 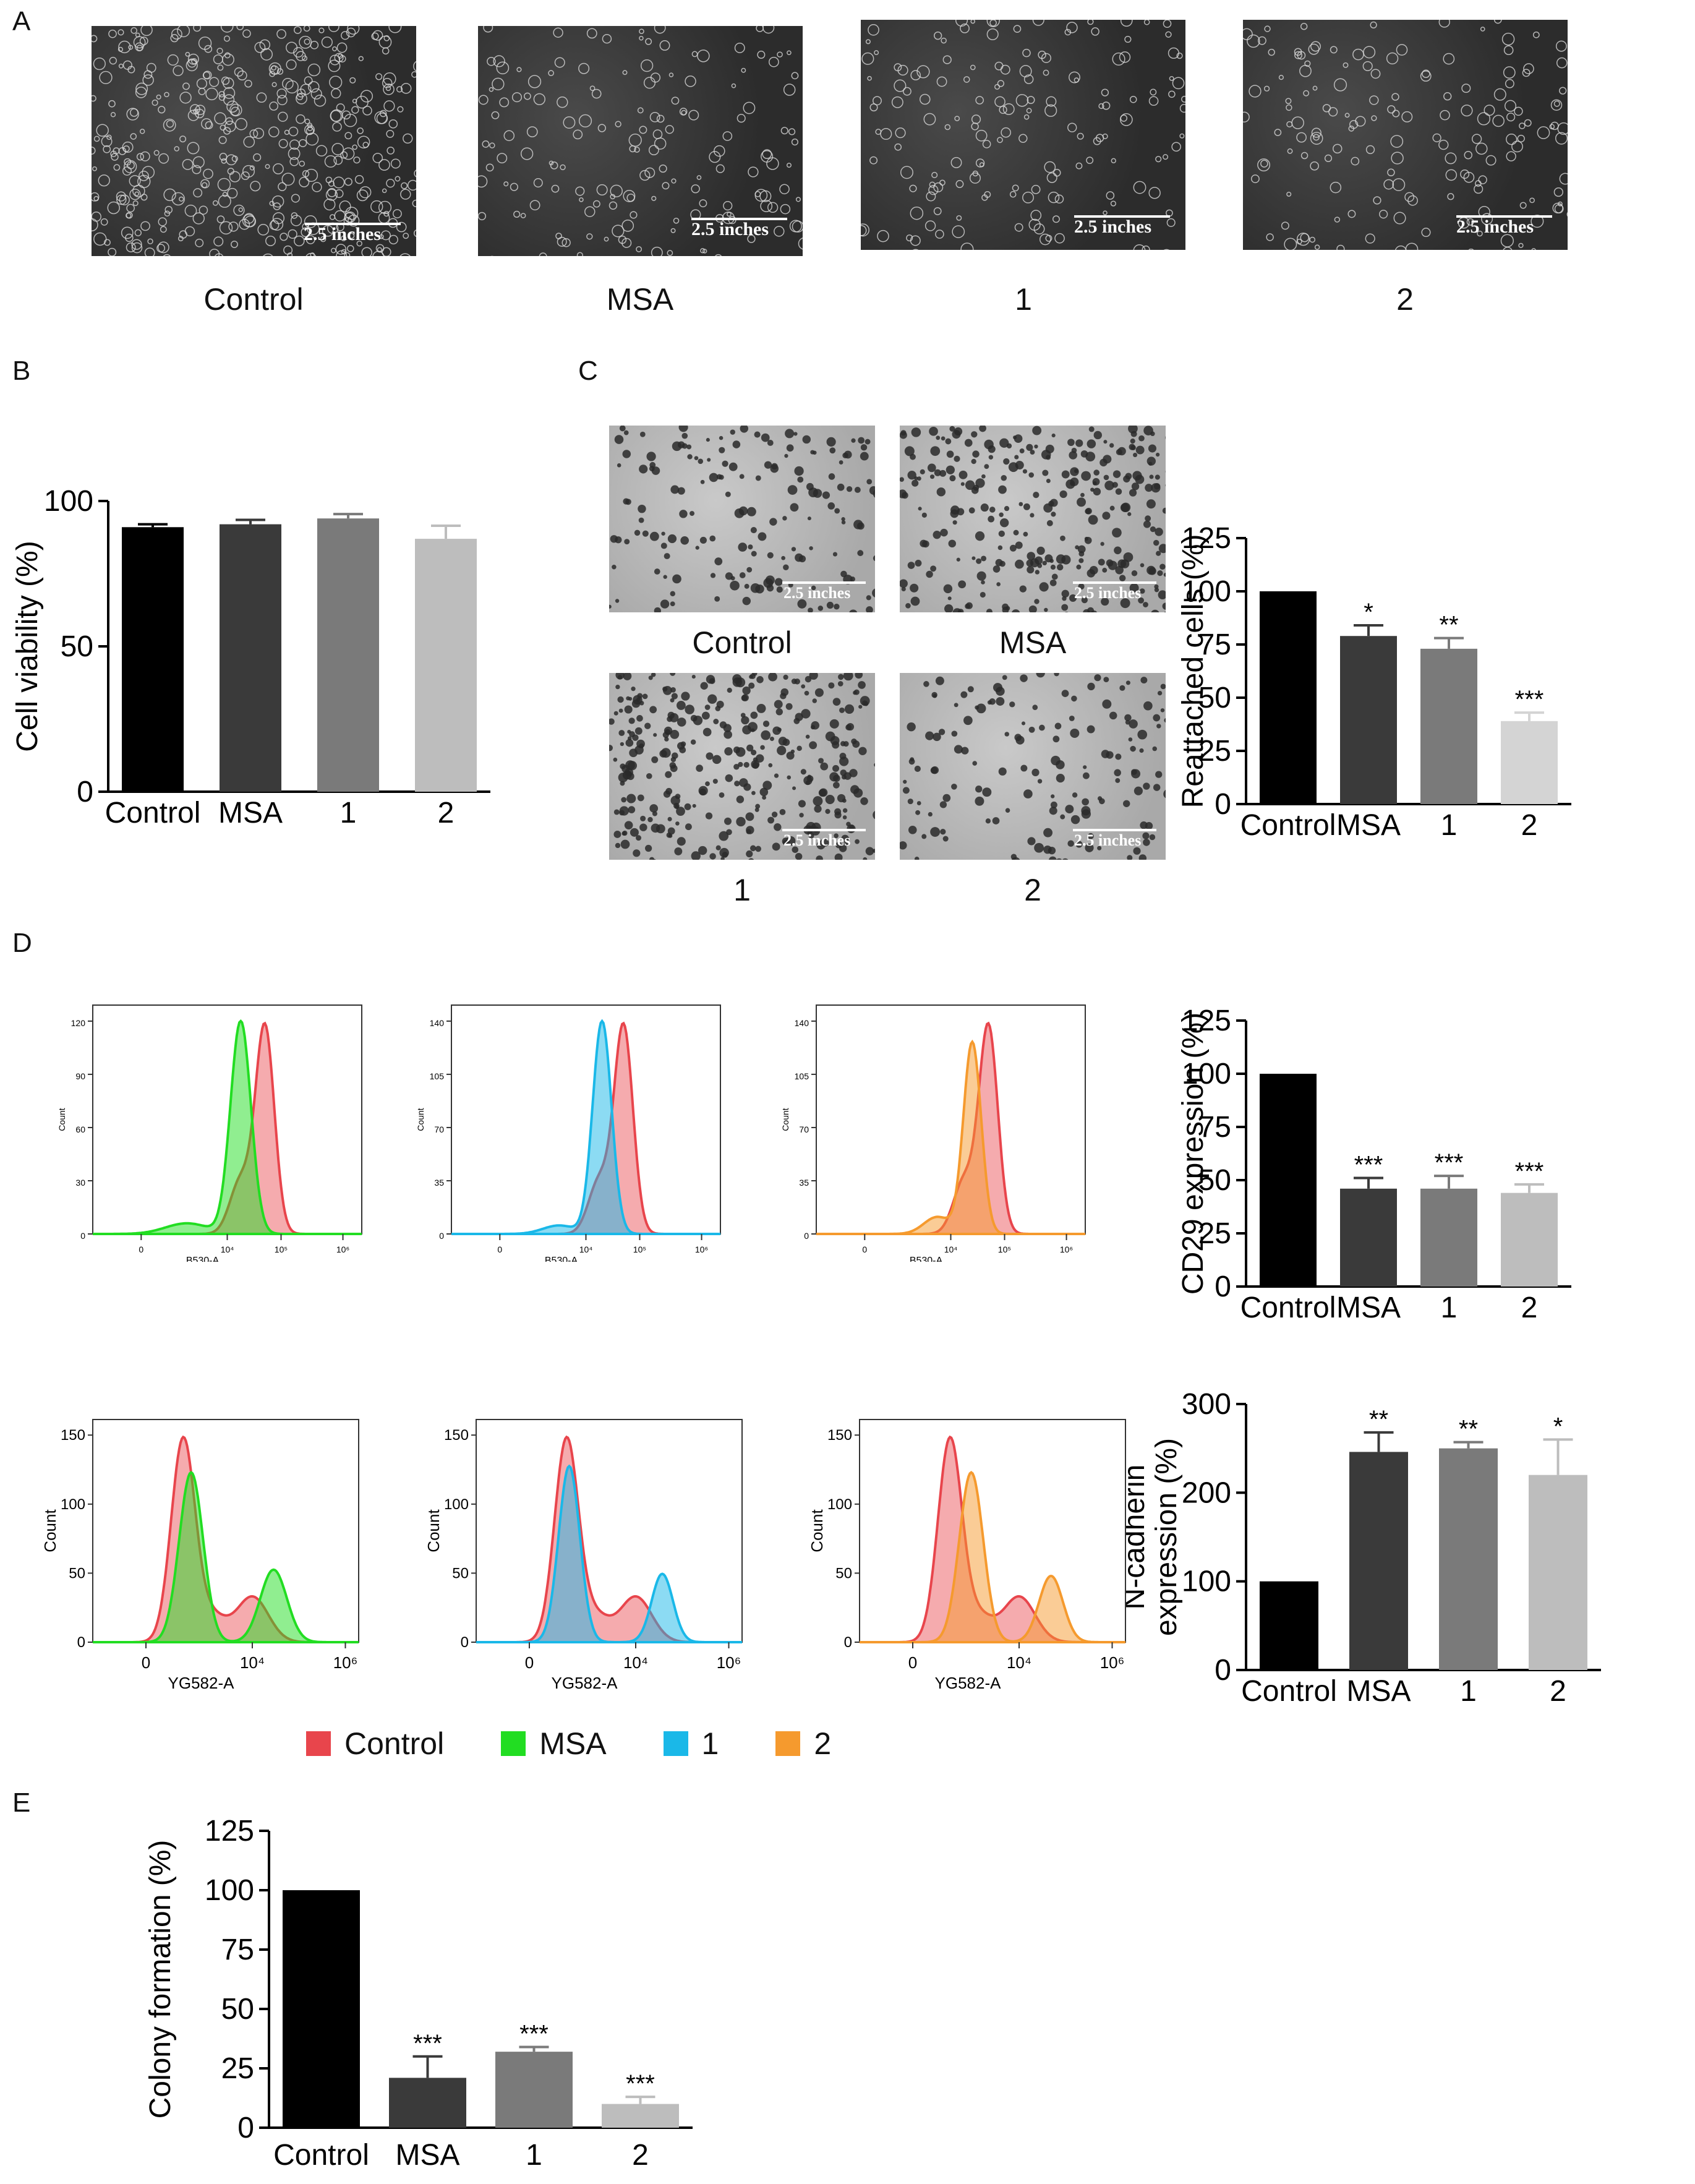 What do you see at coordinates (82, 1236) in the screenshot?
I see `y-tick-label: 0` at bounding box center [82, 1236].